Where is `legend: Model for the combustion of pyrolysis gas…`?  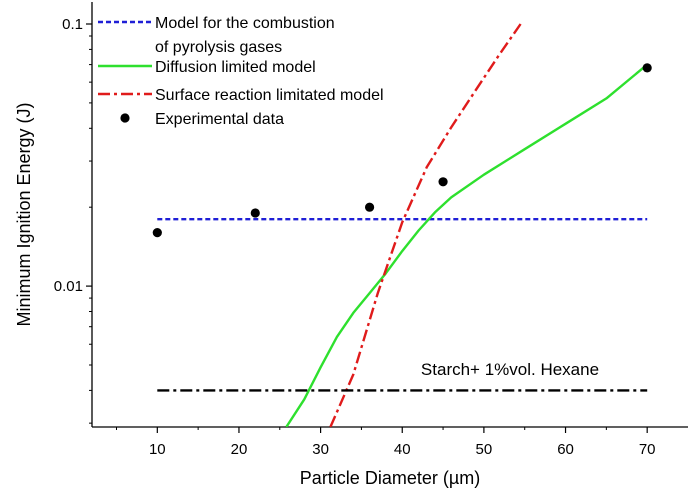 legend: Model for the combustion of pyrolysis gas… is located at coordinates (241, 71).